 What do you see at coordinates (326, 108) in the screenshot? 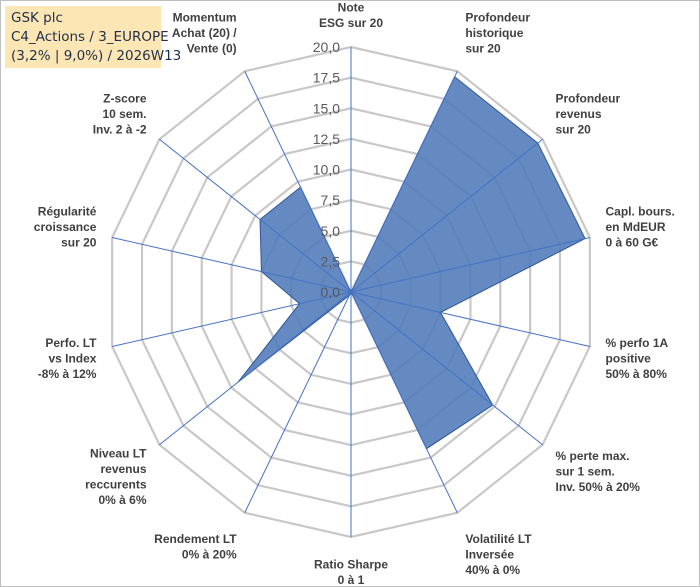
I see `tick-label: 15,0` at bounding box center [326, 108].